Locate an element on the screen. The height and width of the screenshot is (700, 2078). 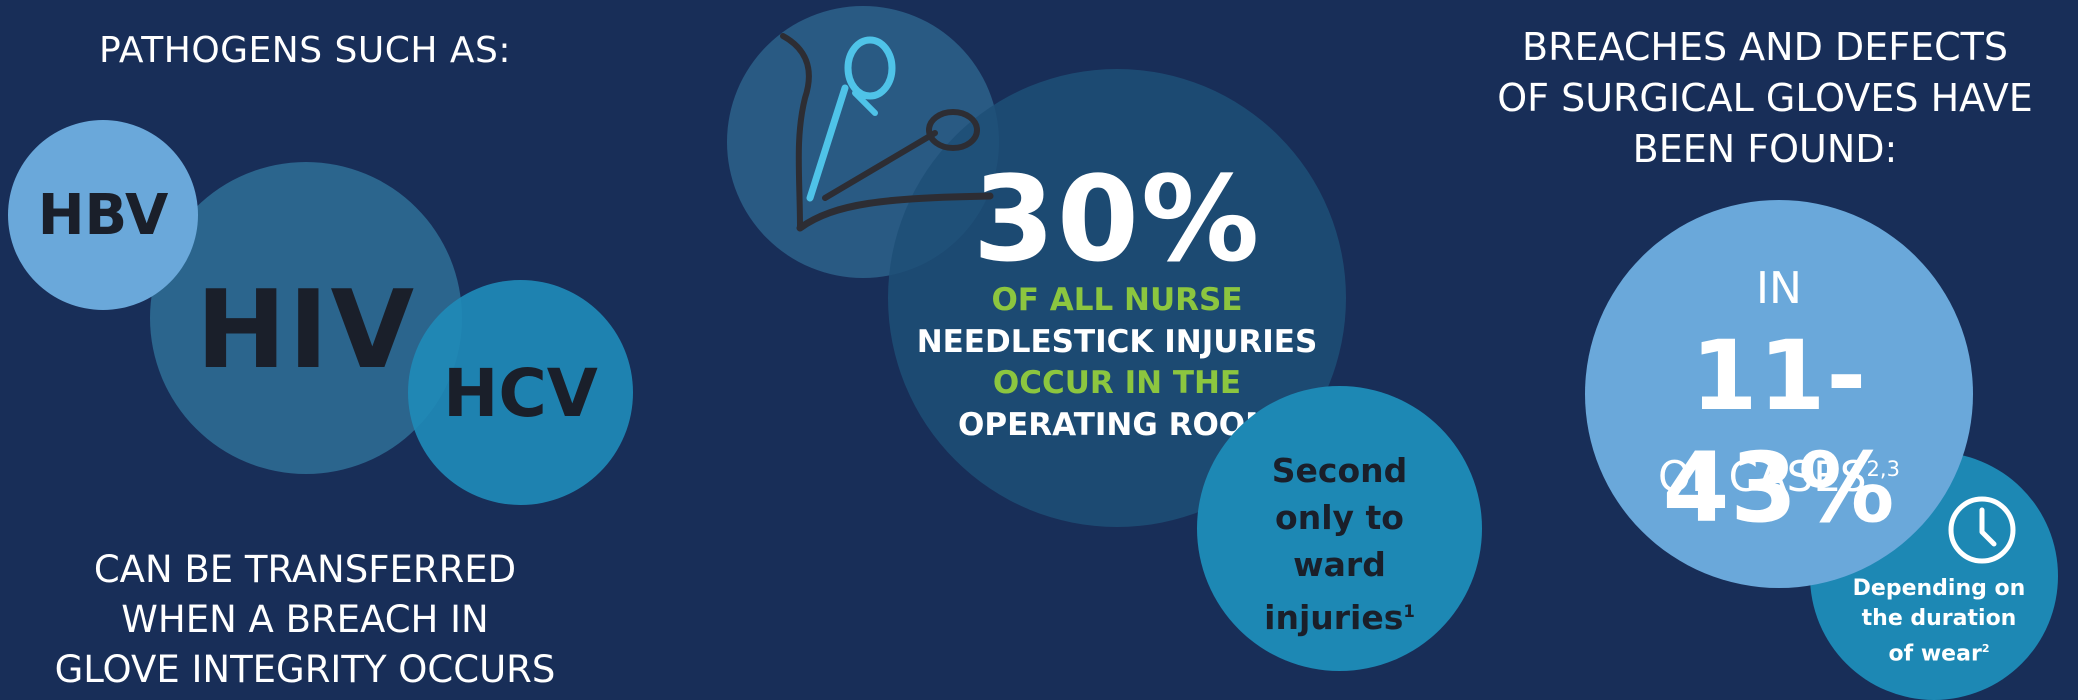
transfer-line: CAN BE TRANSFERRED is located at coordinates (305, 569).